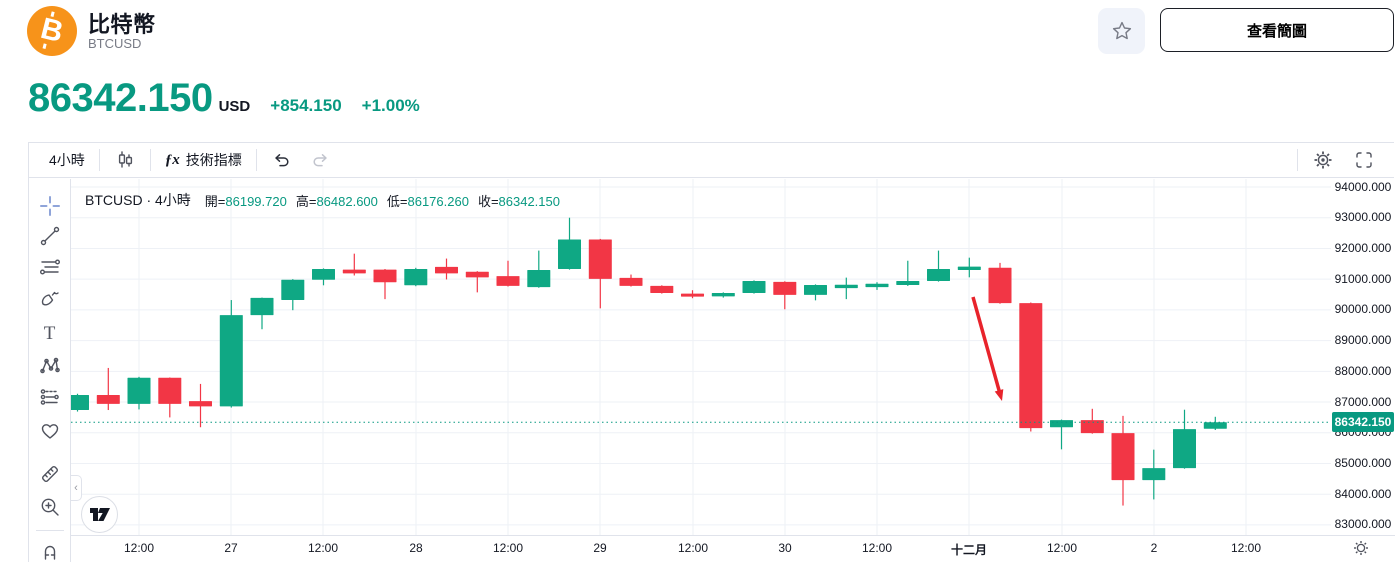  I want to click on forecast-tool, so click(50, 397).